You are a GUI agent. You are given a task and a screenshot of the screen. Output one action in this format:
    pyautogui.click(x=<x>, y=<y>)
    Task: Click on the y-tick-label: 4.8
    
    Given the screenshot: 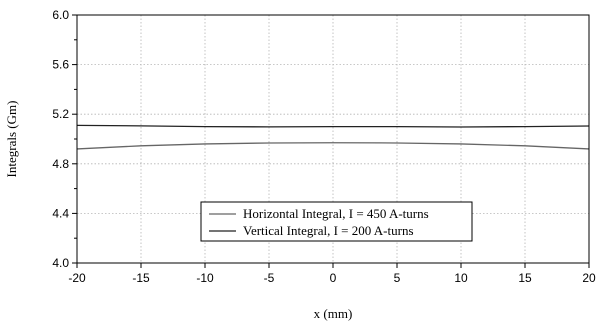 What is the action you would take?
    pyautogui.click(x=60, y=164)
    